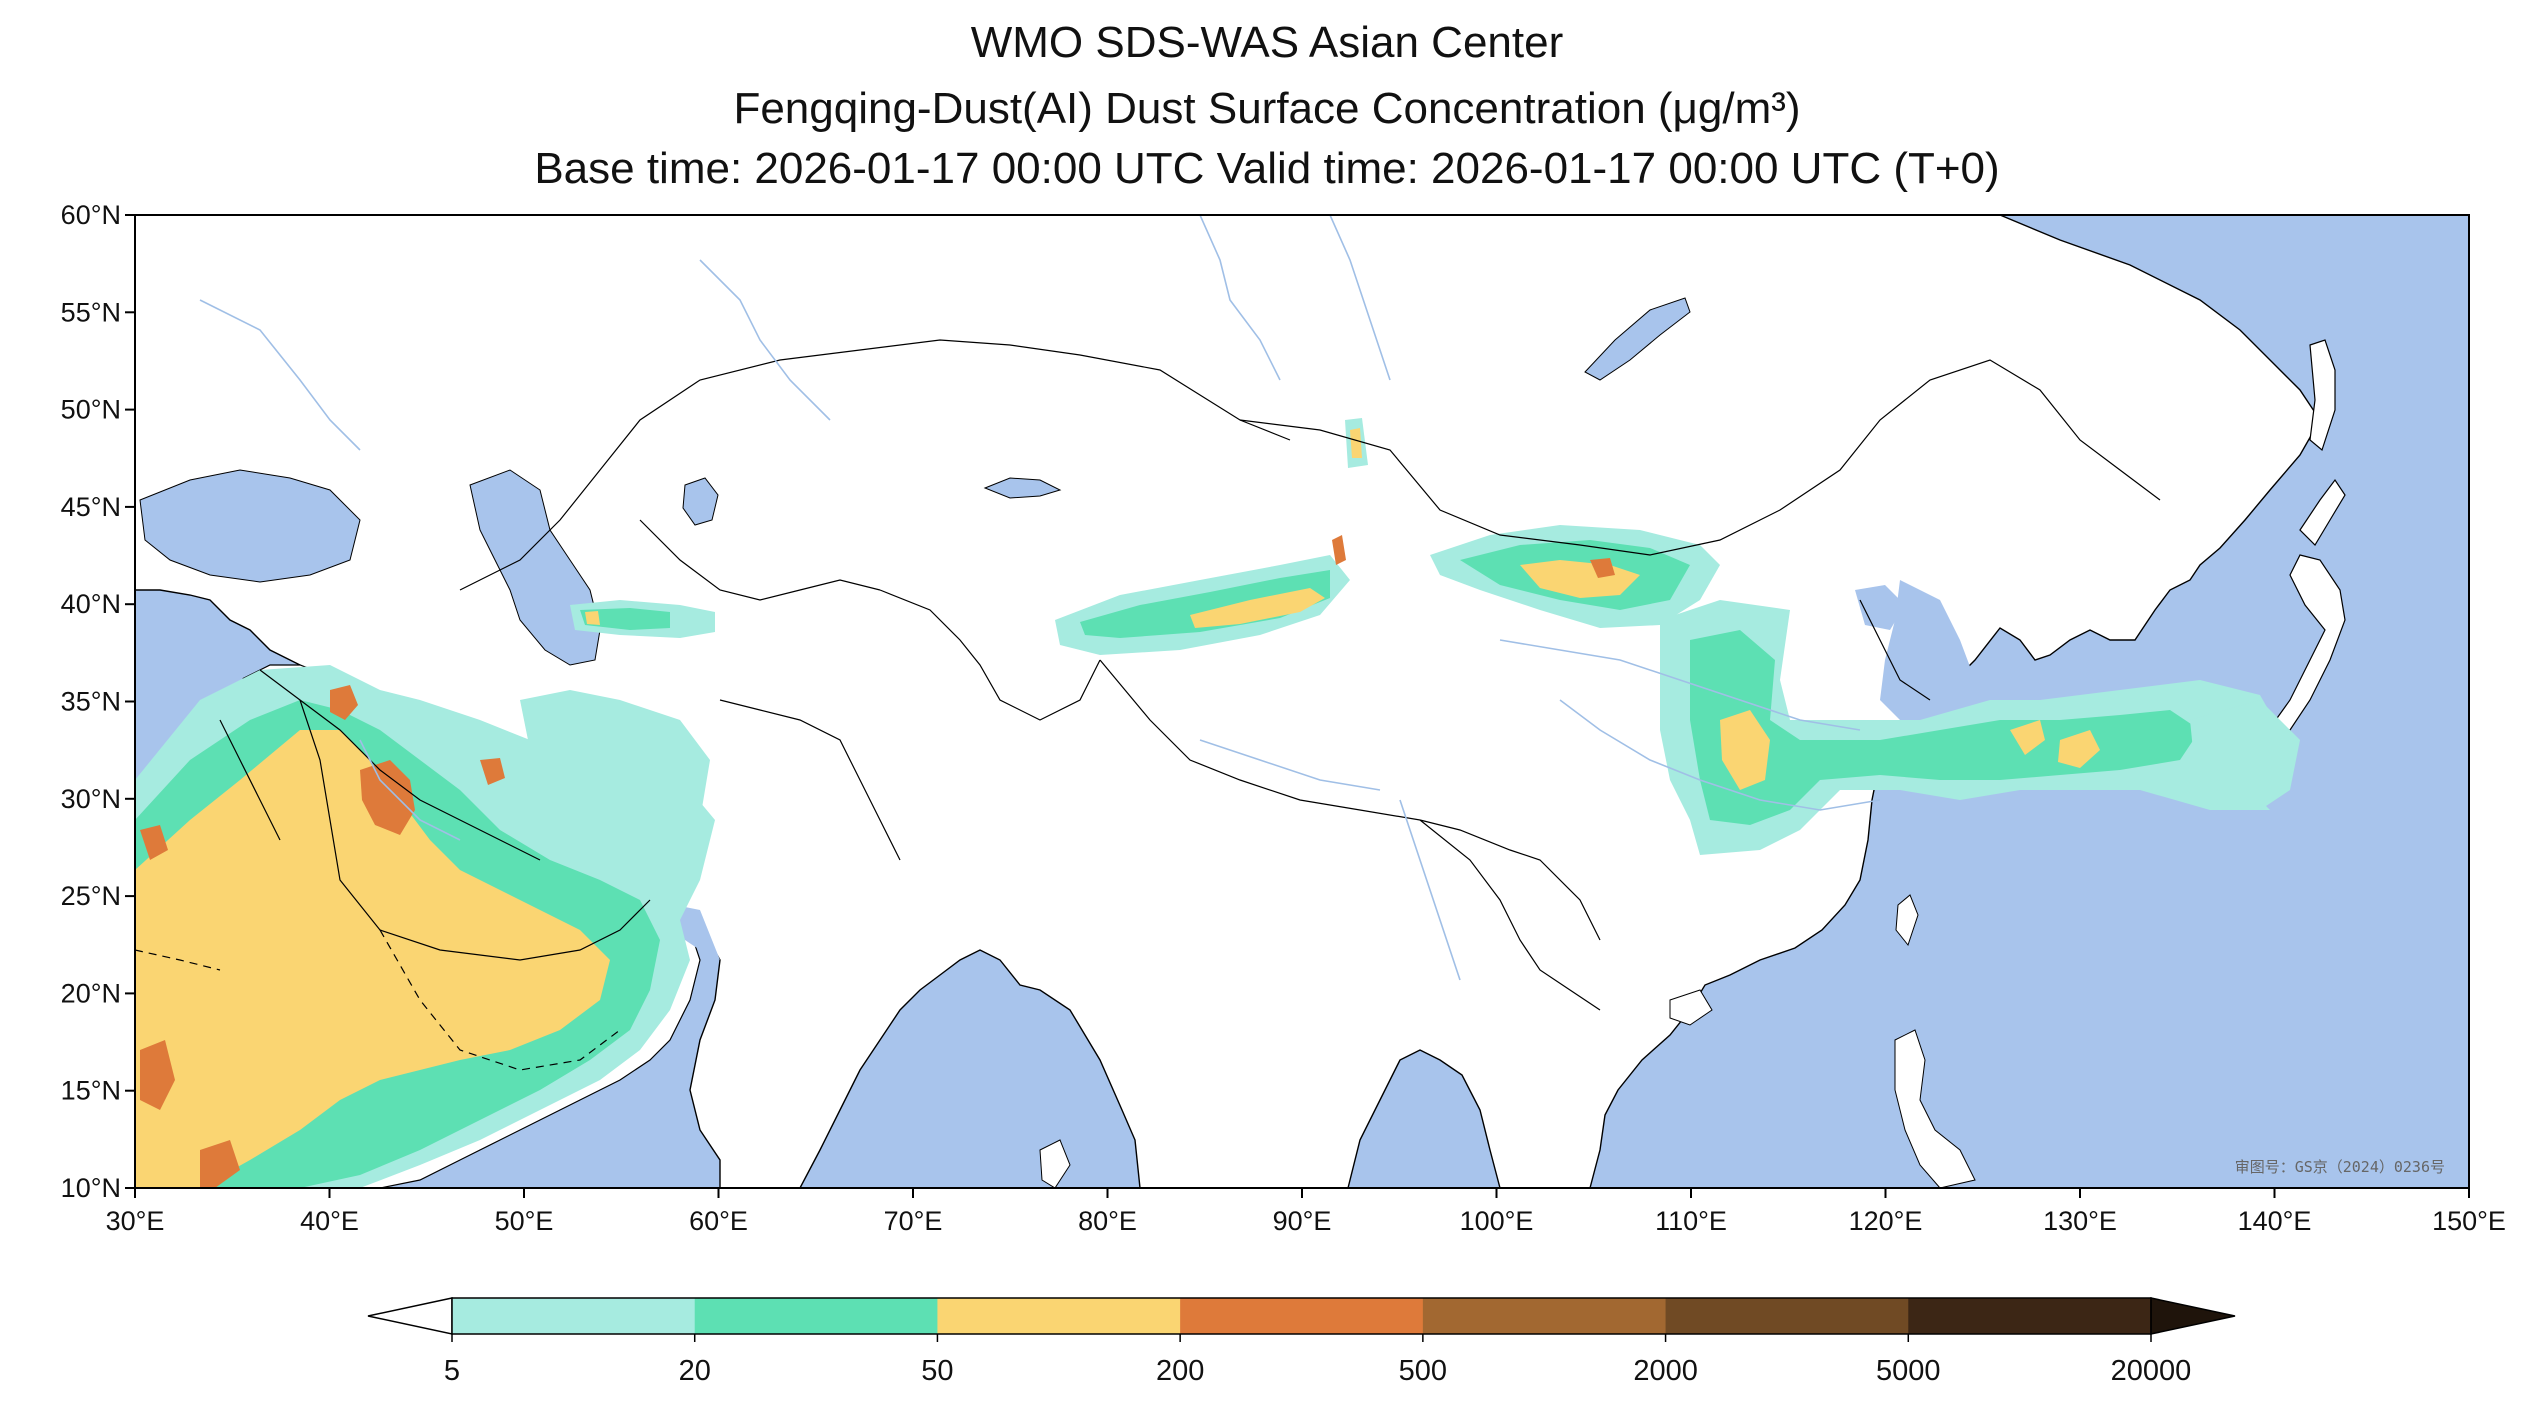  Describe the element at coordinates (1423, 1371) in the screenshot. I see `colorbar-tick-label: 500` at that location.